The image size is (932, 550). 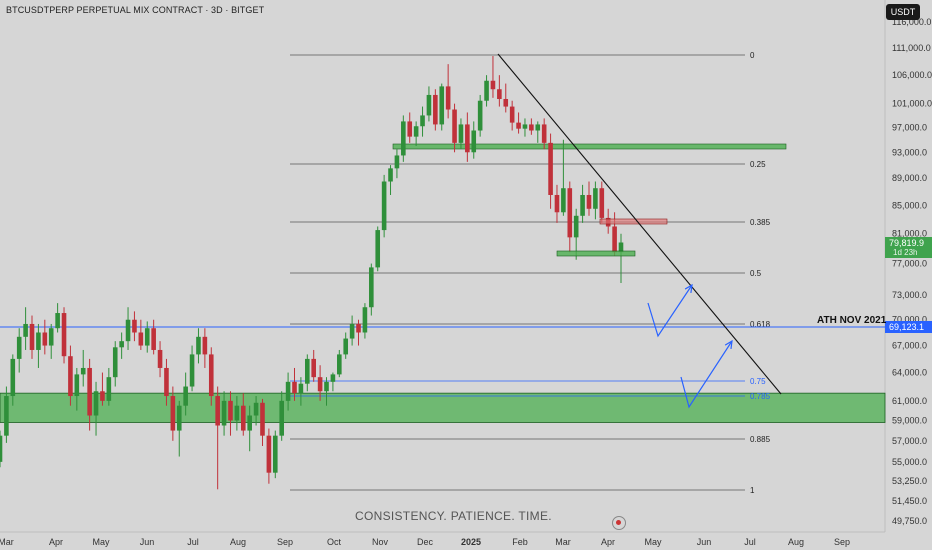 I want to click on y-tick-label: 81,000.0, so click(x=909, y=234).